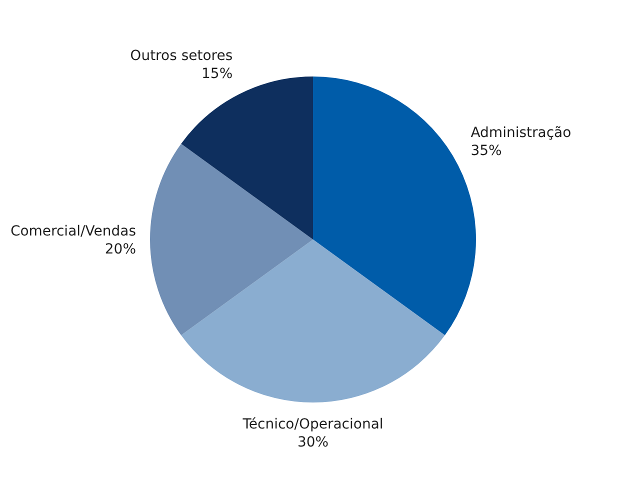 This screenshot has height=479, width=626. What do you see at coordinates (120, 250) in the screenshot?
I see `data-label: 20%` at bounding box center [120, 250].